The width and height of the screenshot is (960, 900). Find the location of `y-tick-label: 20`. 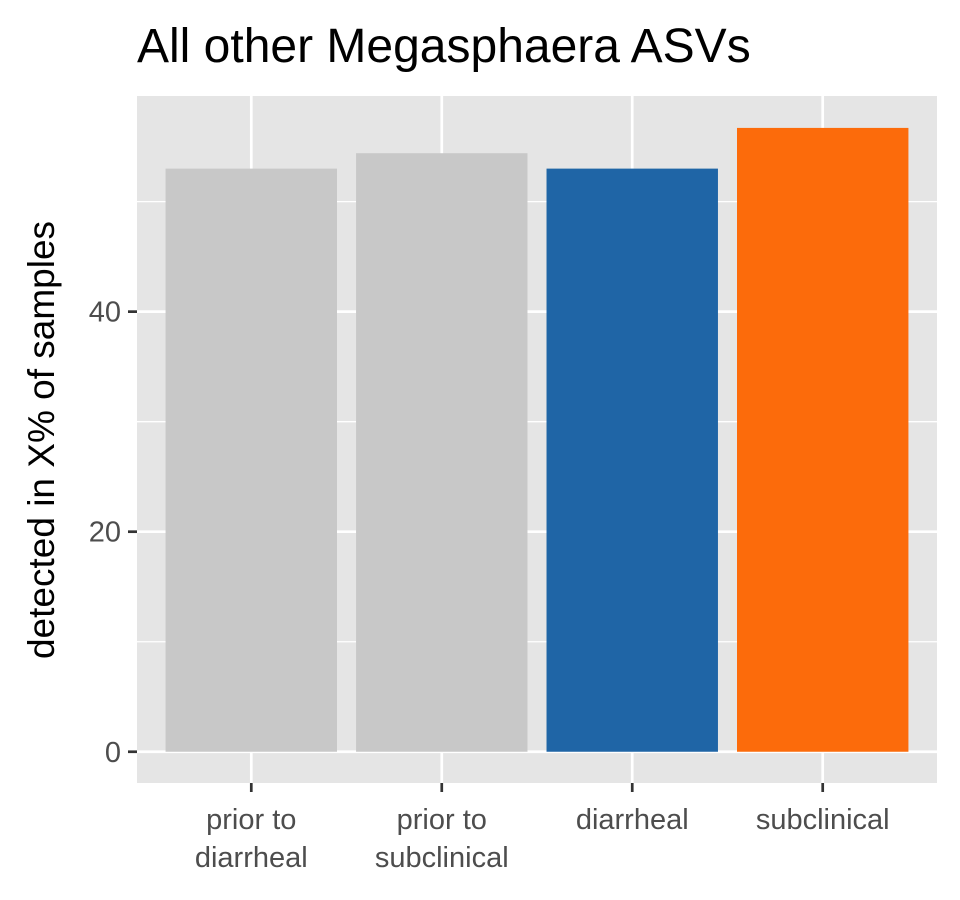

y-tick-label: 20 is located at coordinates (105, 533).